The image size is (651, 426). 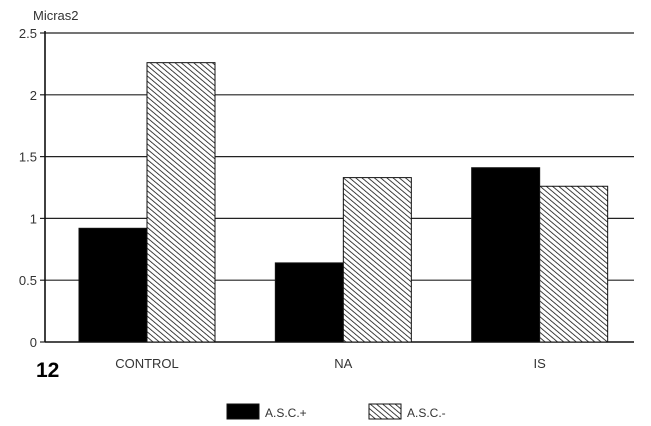 I want to click on y-tick-label: 1.5, so click(x=28, y=157).